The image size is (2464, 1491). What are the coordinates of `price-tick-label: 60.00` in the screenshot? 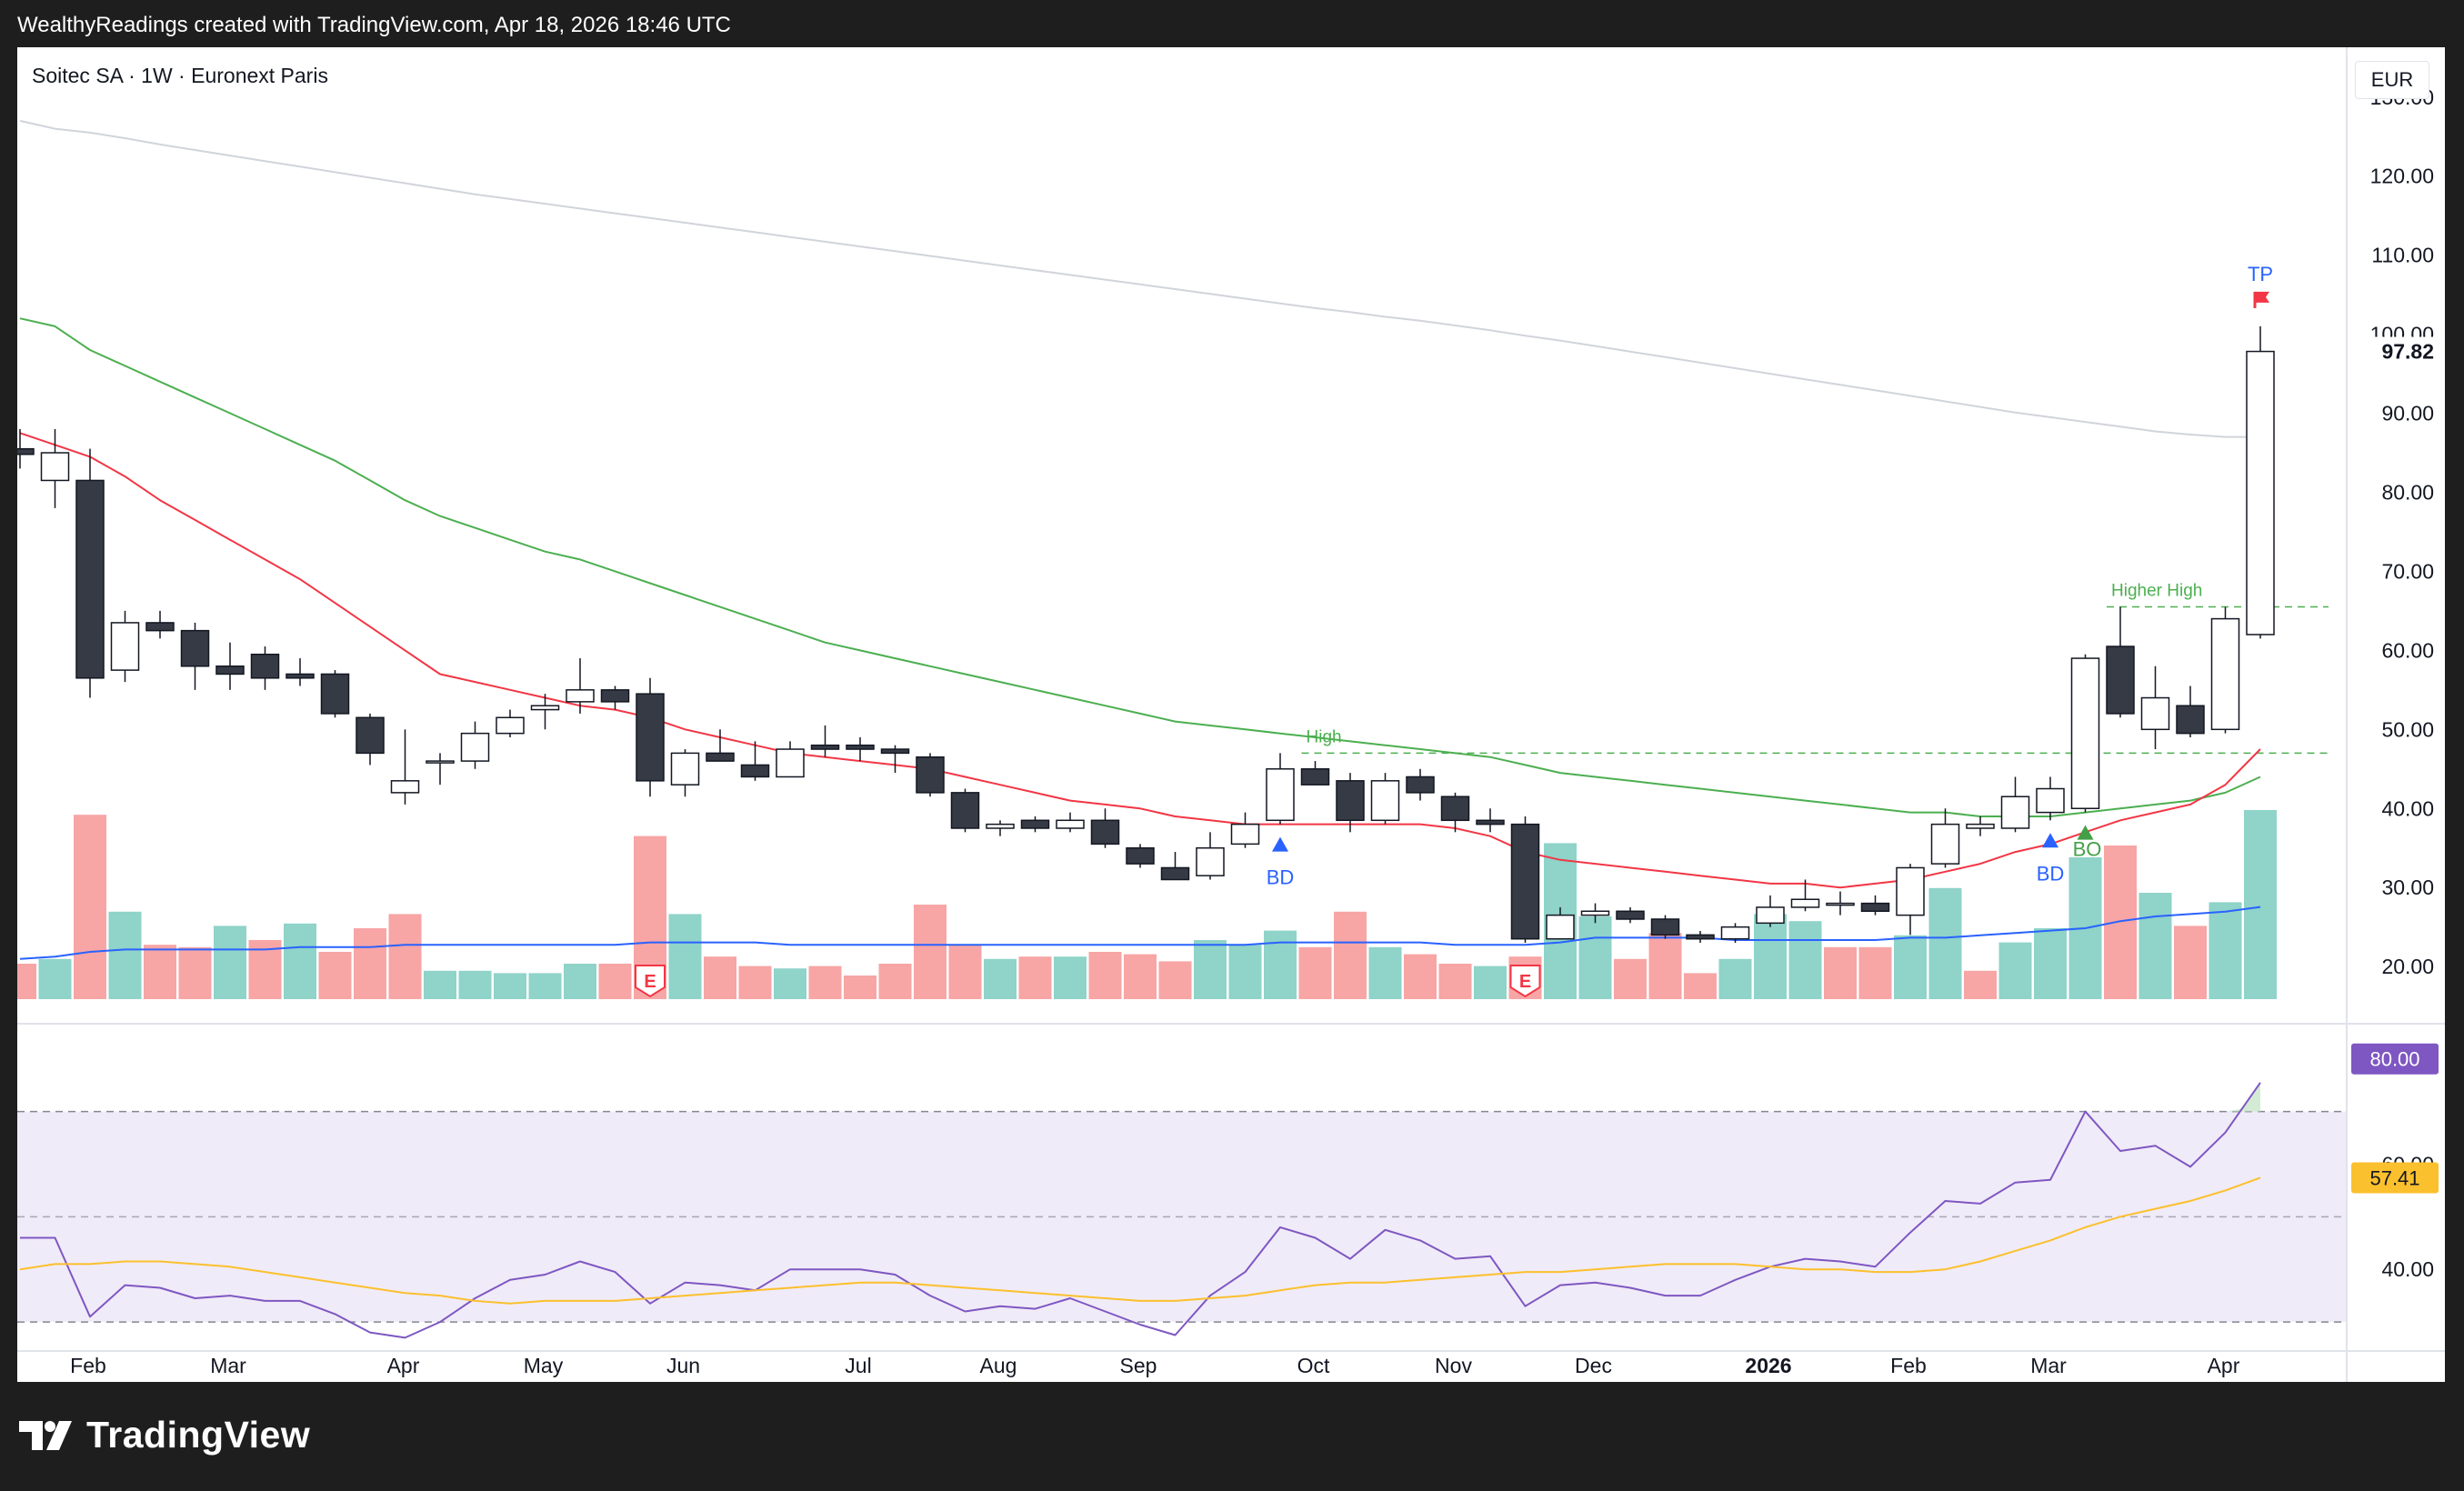 It's located at (2407, 650).